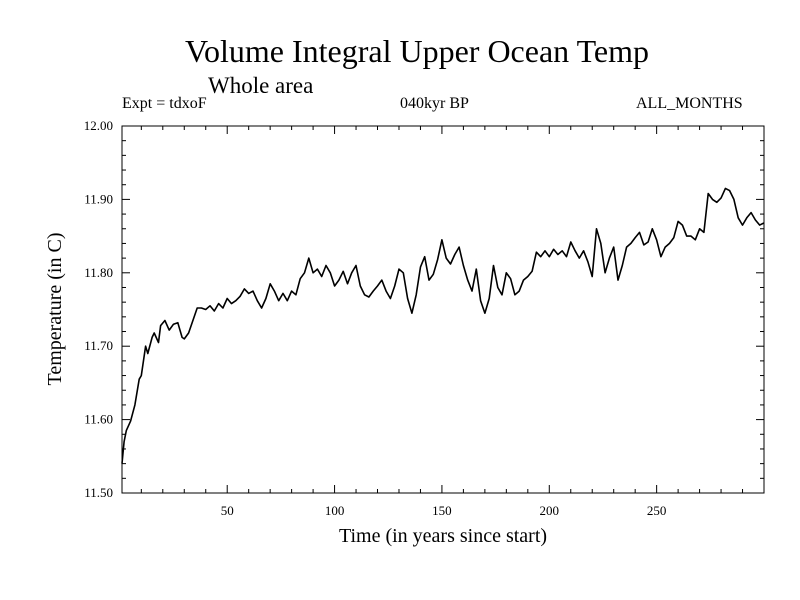 The image size is (800, 600). Describe the element at coordinates (164, 103) in the screenshot. I see `experiment-label: Expt = tdxoF` at that location.